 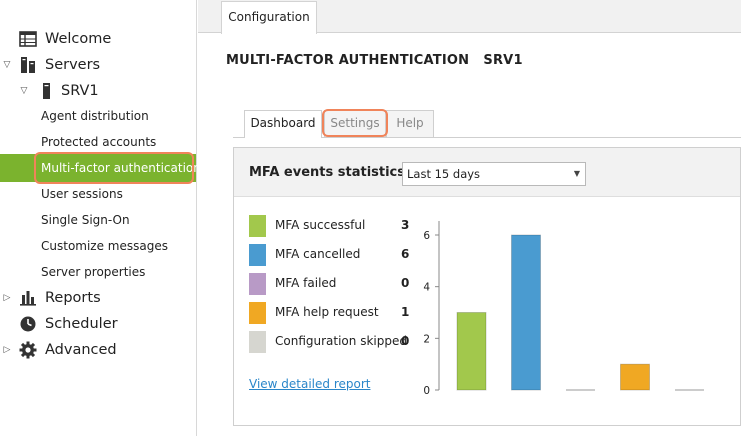 I want to click on date-range-value: Last 15 days, so click(x=444, y=174).